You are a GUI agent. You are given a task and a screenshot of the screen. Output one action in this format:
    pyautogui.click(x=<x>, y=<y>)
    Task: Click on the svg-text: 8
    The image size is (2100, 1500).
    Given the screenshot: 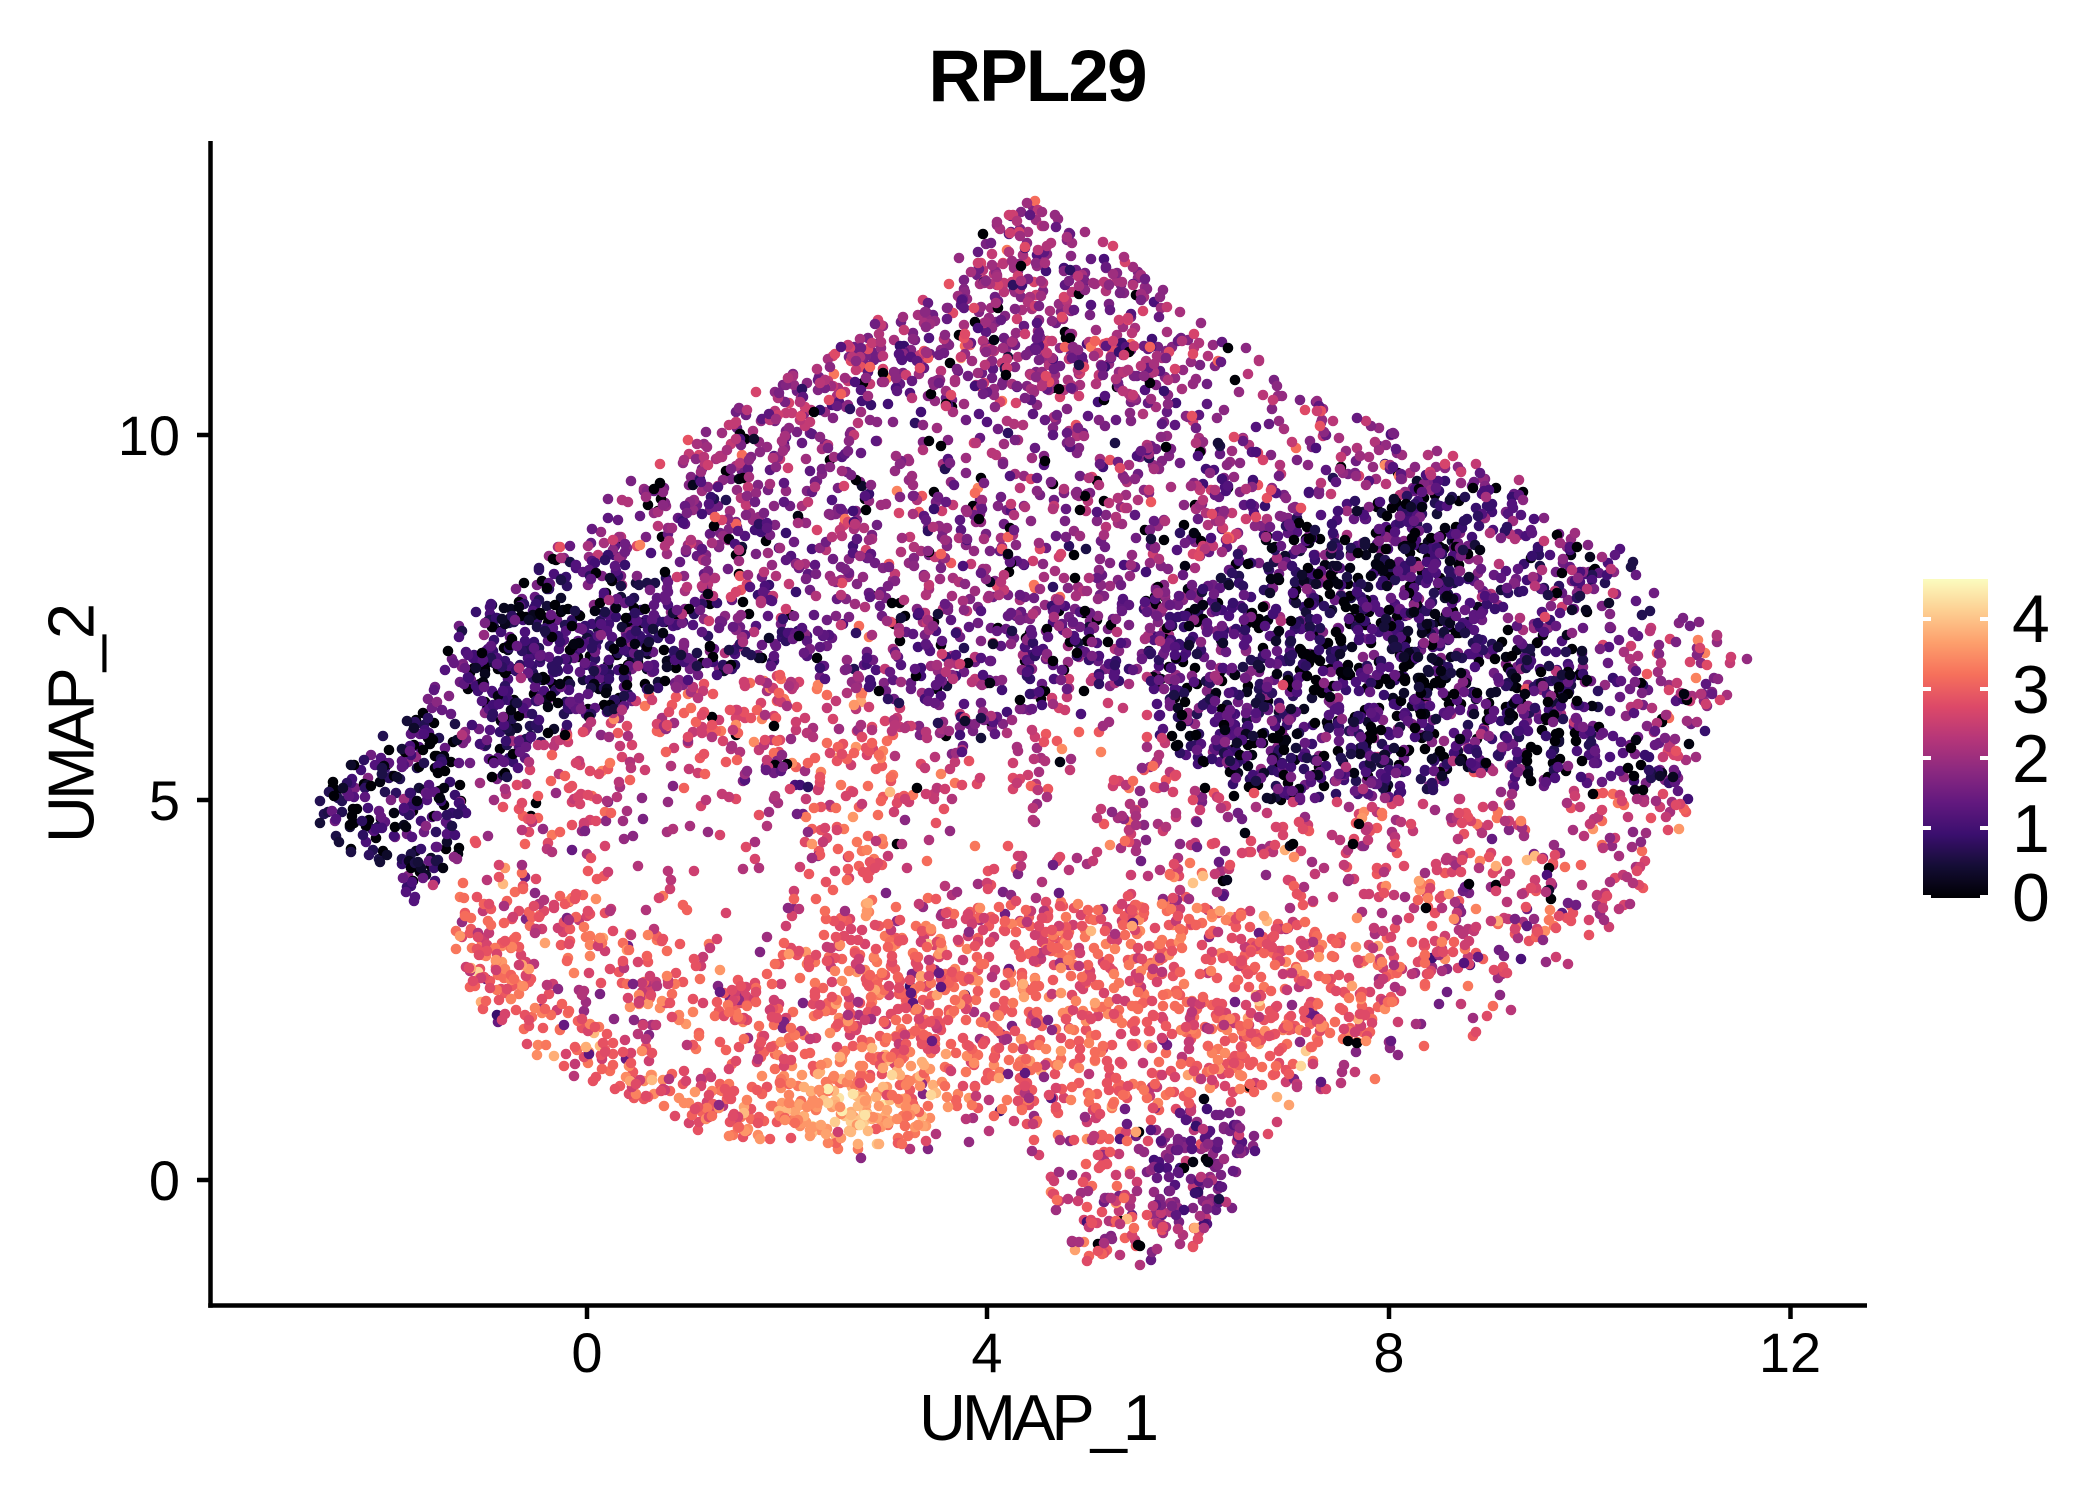 What is the action you would take?
    pyautogui.click(x=1388, y=1352)
    